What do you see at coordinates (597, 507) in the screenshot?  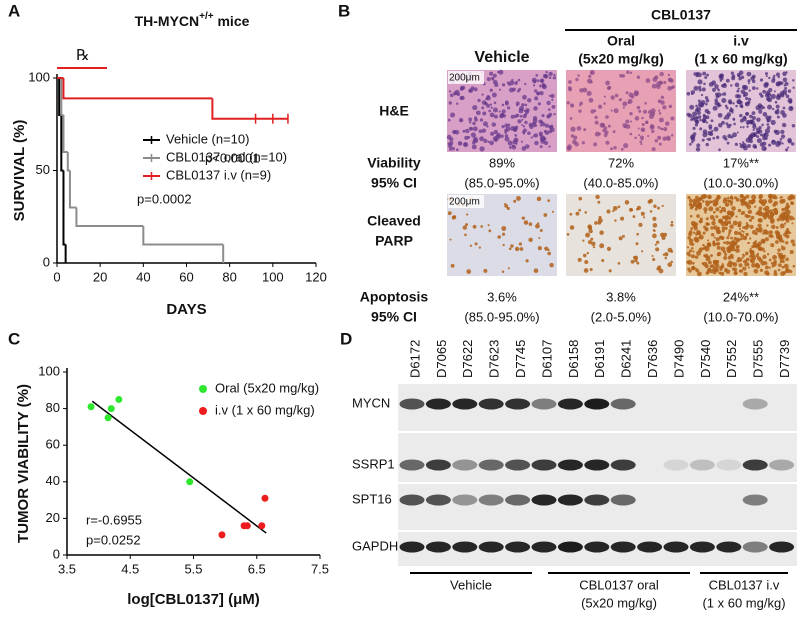 I see `blot-strip` at bounding box center [597, 507].